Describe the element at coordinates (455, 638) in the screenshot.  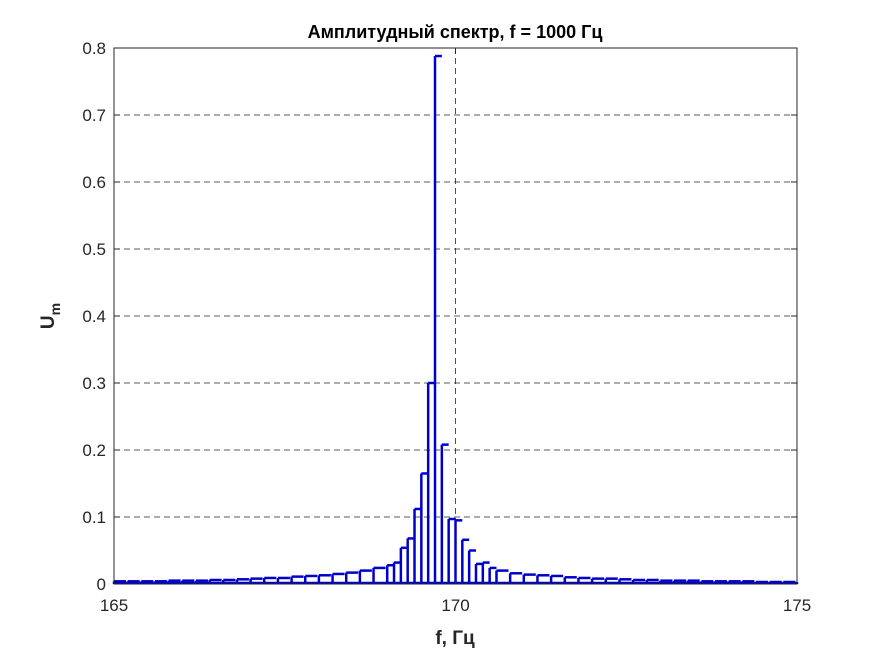
I see `x-axis-label: f, Гц` at that location.